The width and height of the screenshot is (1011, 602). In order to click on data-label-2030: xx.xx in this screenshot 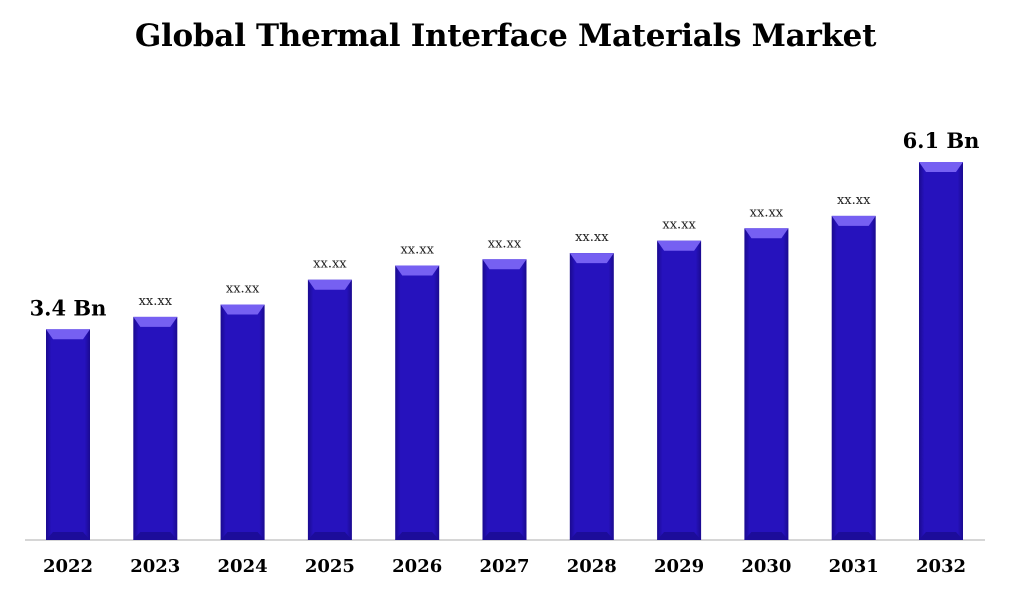, I will do `click(767, 212)`.